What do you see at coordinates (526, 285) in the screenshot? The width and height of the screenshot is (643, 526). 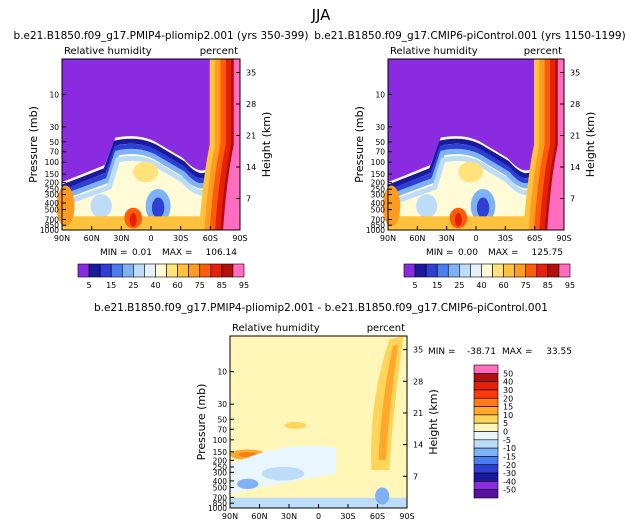 I see `colorbar-label: 75` at bounding box center [526, 285].